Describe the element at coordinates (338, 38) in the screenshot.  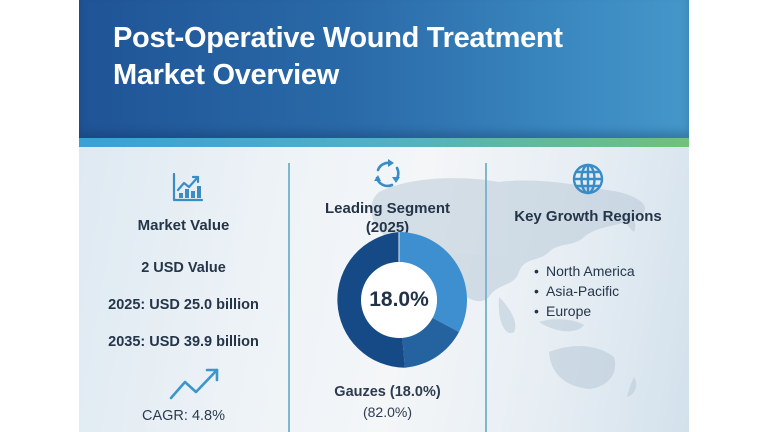
I see `title-line-1: Post-Operative Wound Treatment` at that location.